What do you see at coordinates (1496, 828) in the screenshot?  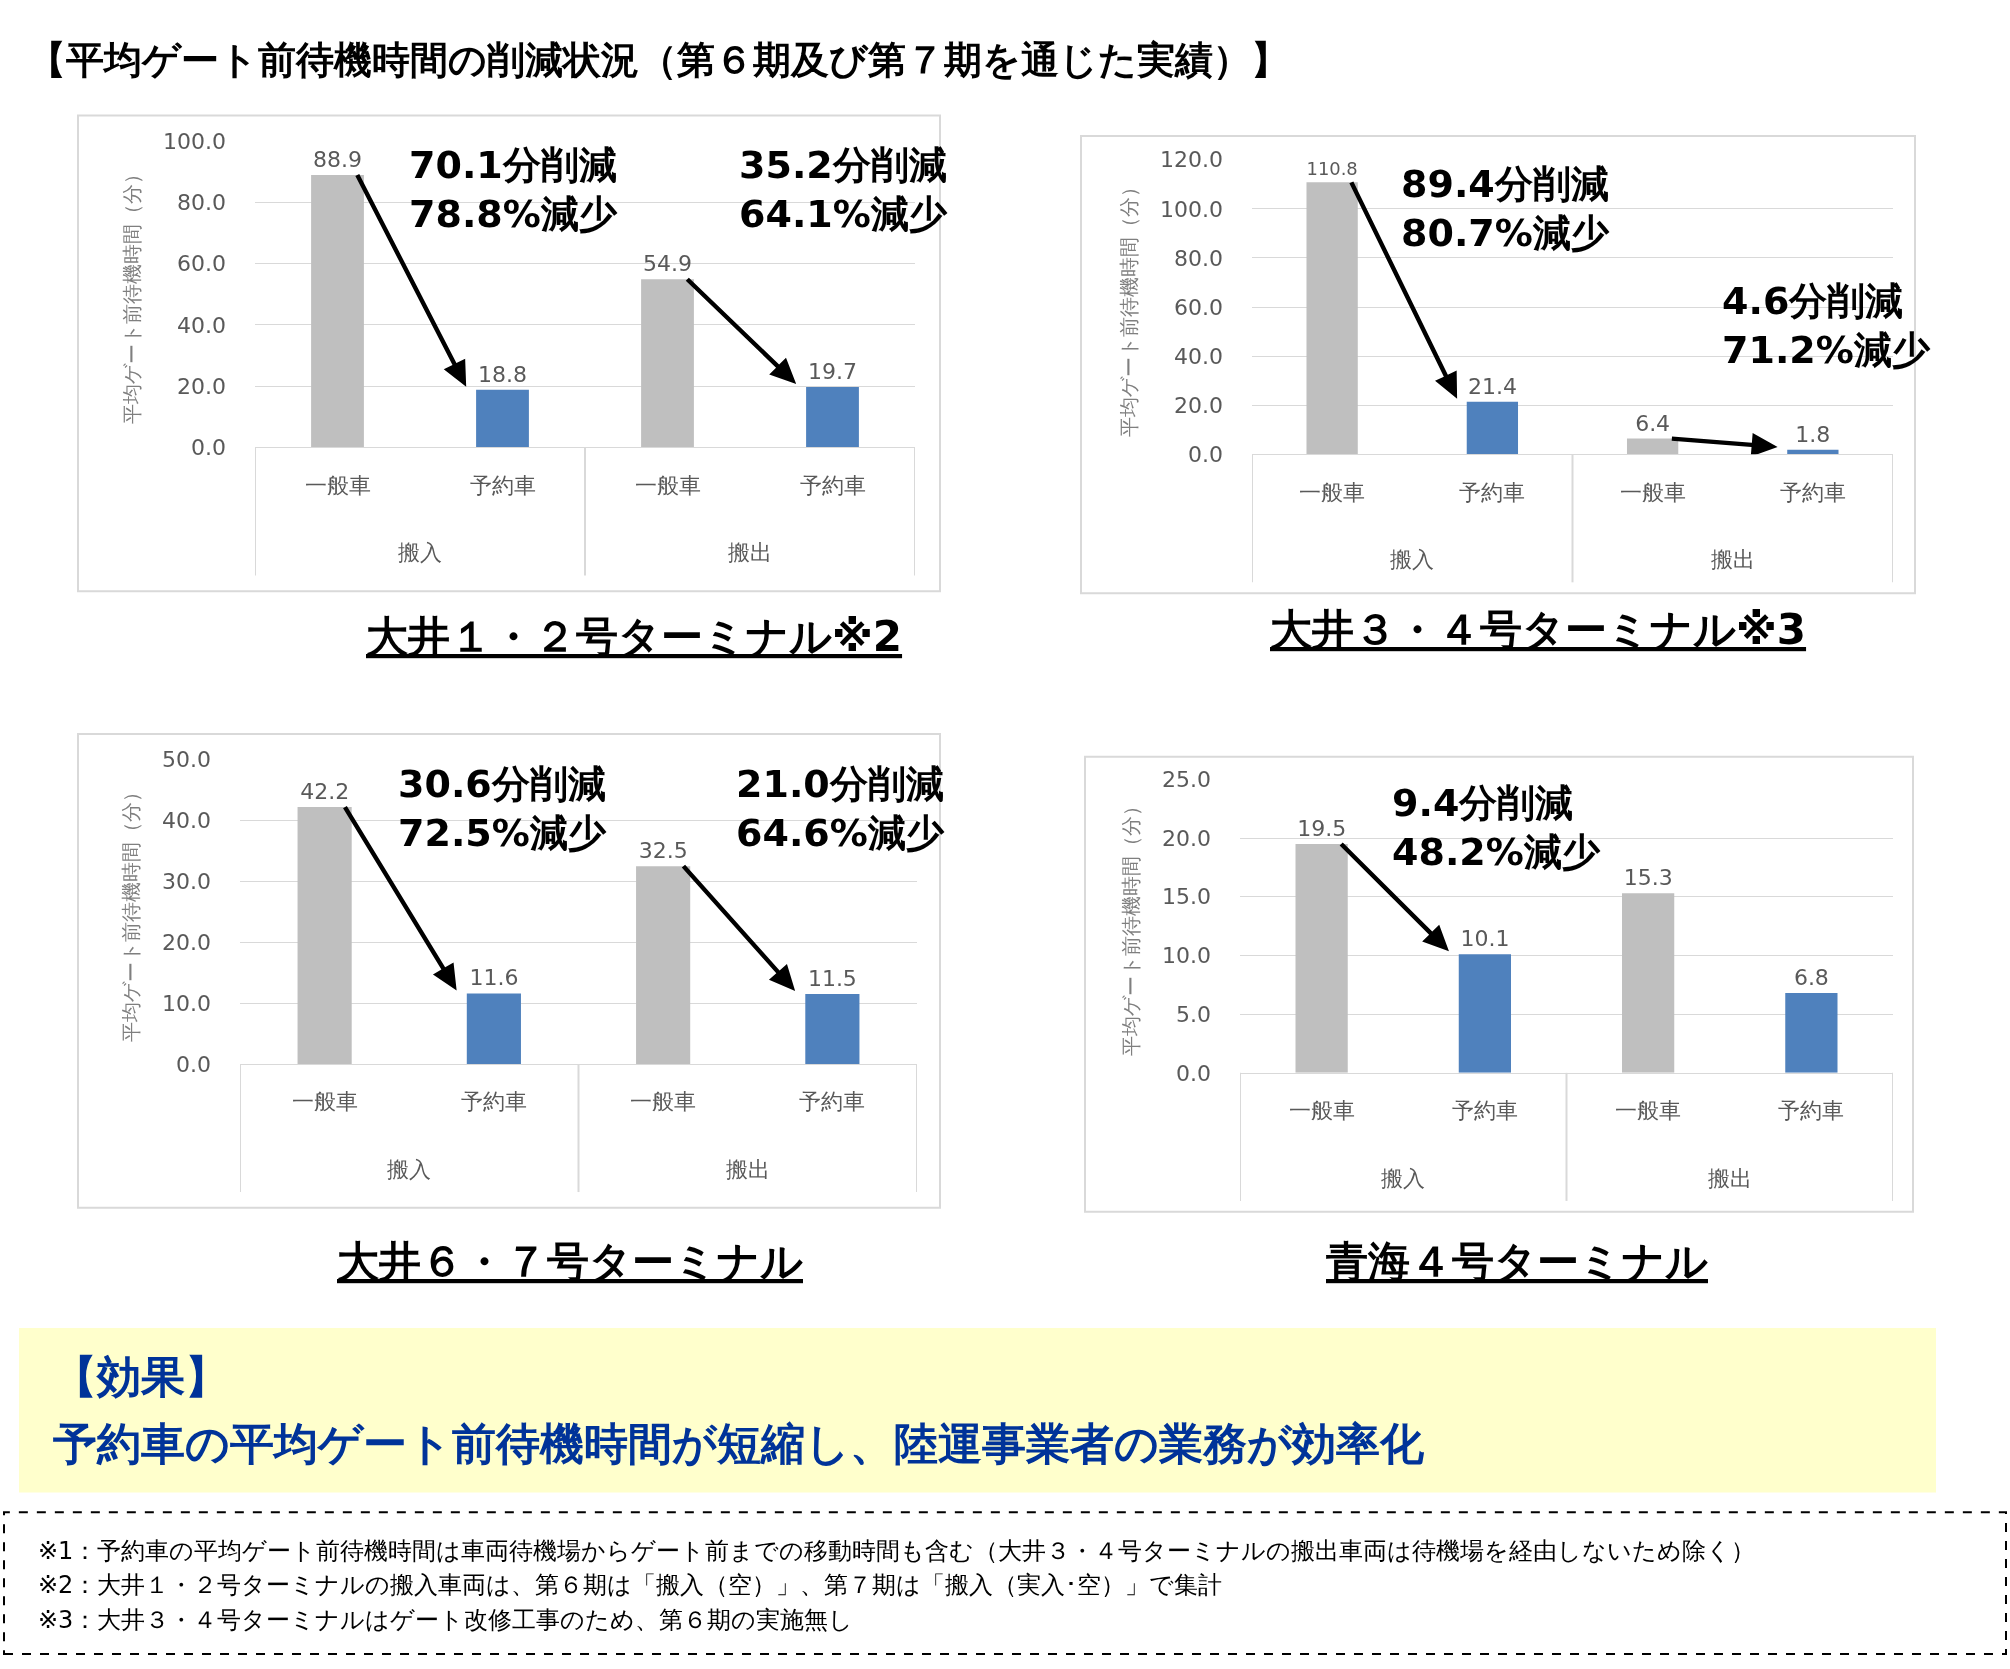 I see `annotation: 9.4分削減 48.2%減少` at bounding box center [1496, 828].